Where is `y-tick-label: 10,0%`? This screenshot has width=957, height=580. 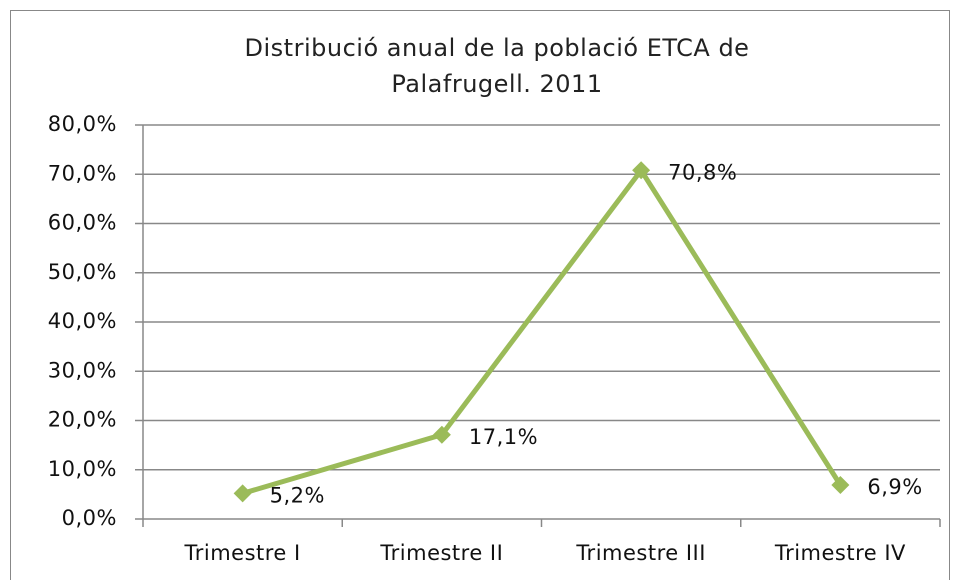 y-tick-label: 10,0% is located at coordinates (82, 469).